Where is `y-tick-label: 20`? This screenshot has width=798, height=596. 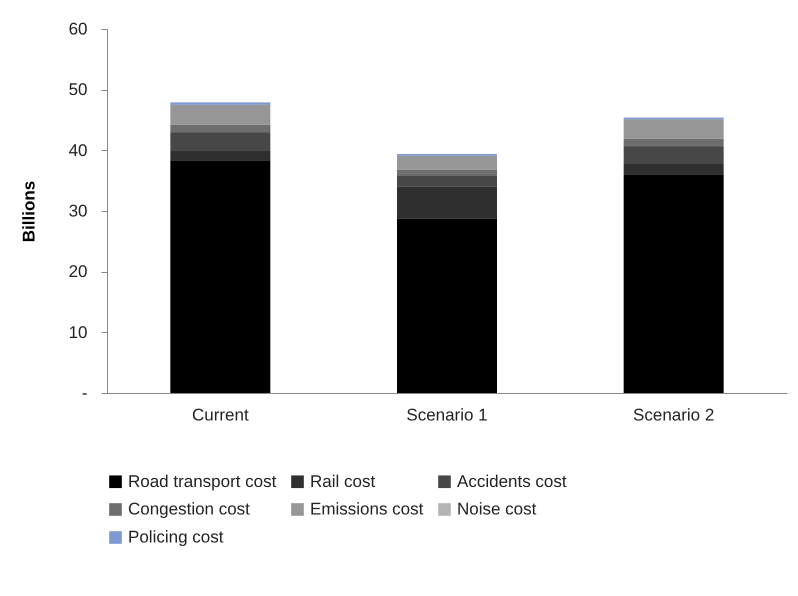
y-tick-label: 20 is located at coordinates (78, 272).